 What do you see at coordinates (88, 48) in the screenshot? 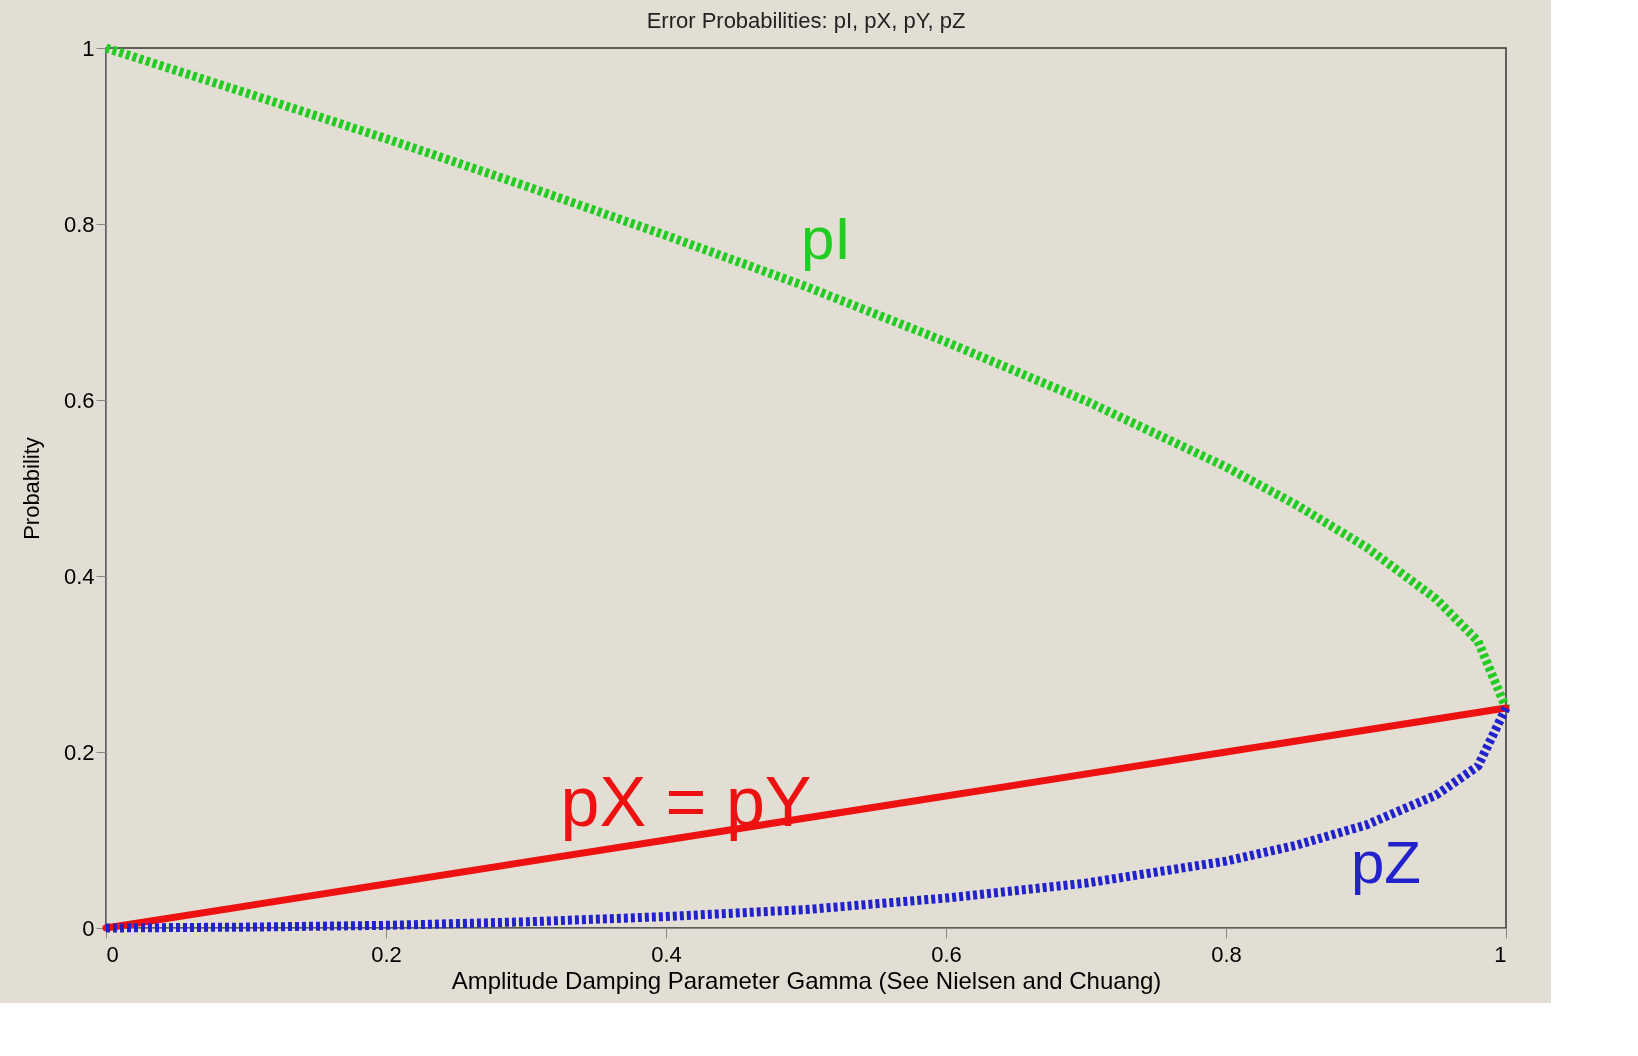
I see `y-tick-label: 1` at bounding box center [88, 48].